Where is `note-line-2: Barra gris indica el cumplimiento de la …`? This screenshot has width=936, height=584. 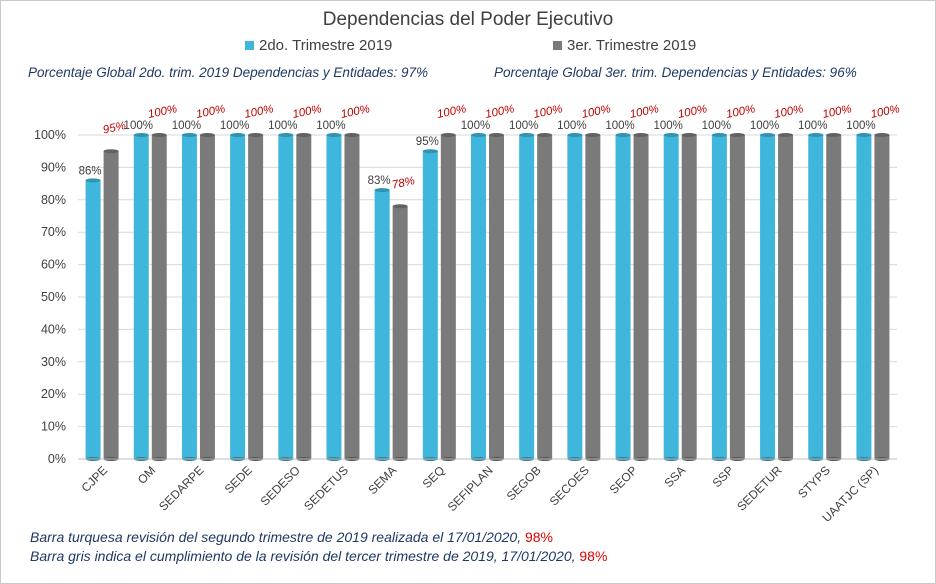
note-line-2: Barra gris indica el cumplimiento de la … is located at coordinates (318, 556).